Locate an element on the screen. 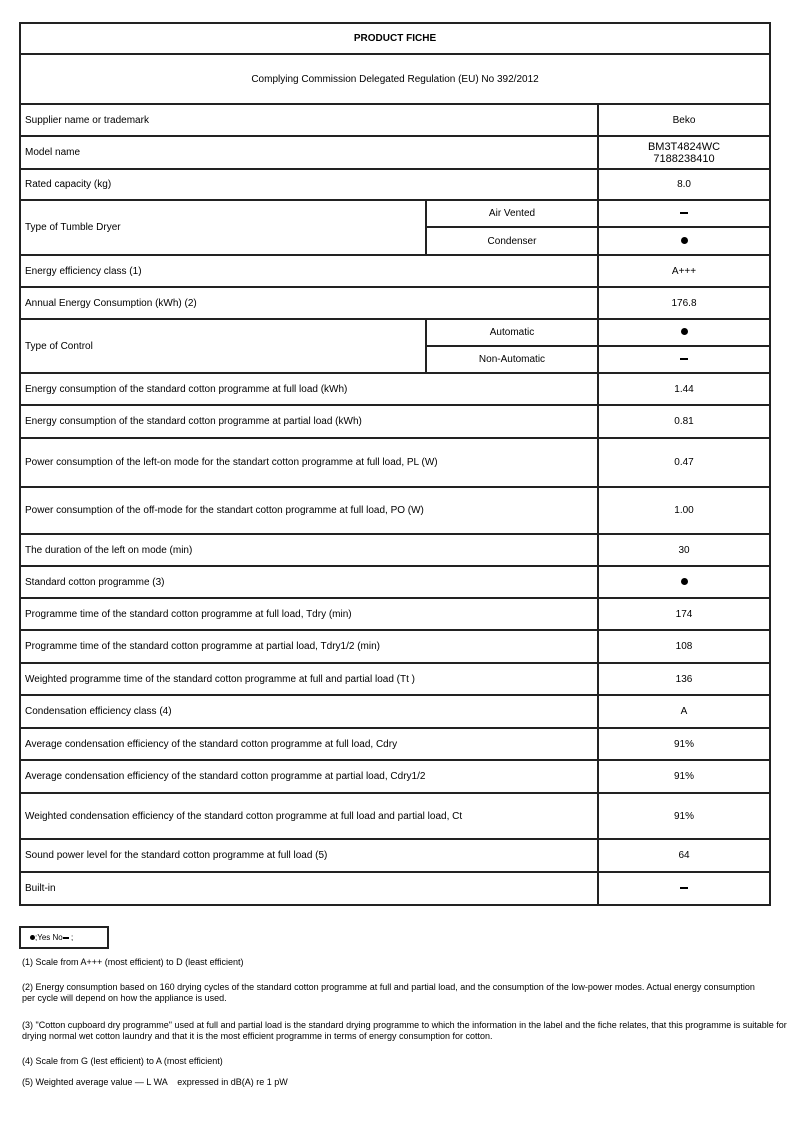  table-row: Type of Control Automatic is located at coordinates (395, 346).